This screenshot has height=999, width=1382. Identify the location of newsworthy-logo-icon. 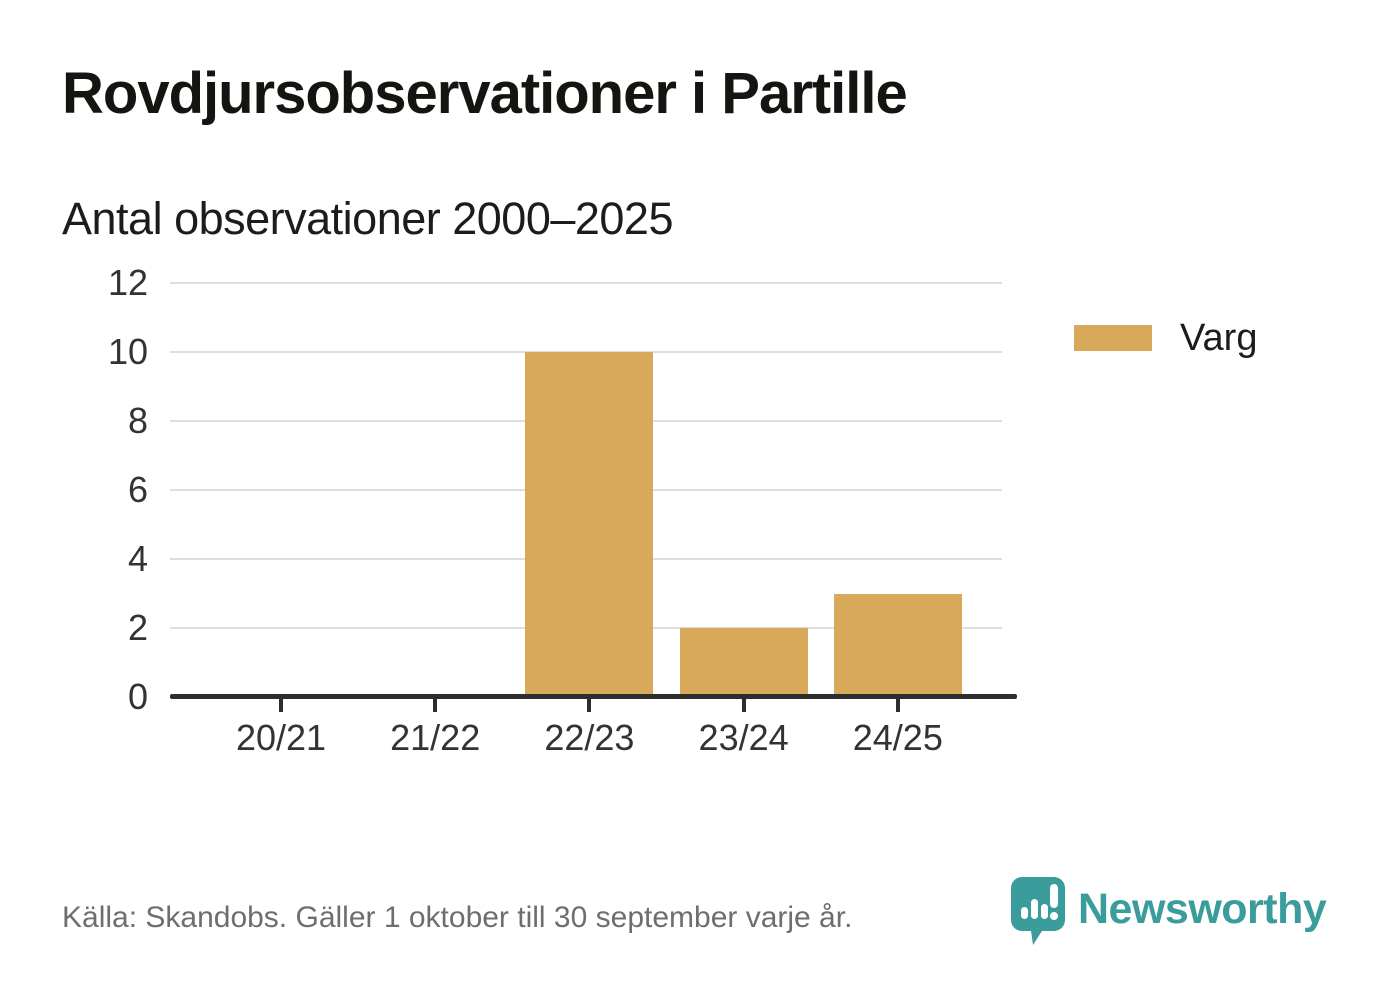
(1038, 911).